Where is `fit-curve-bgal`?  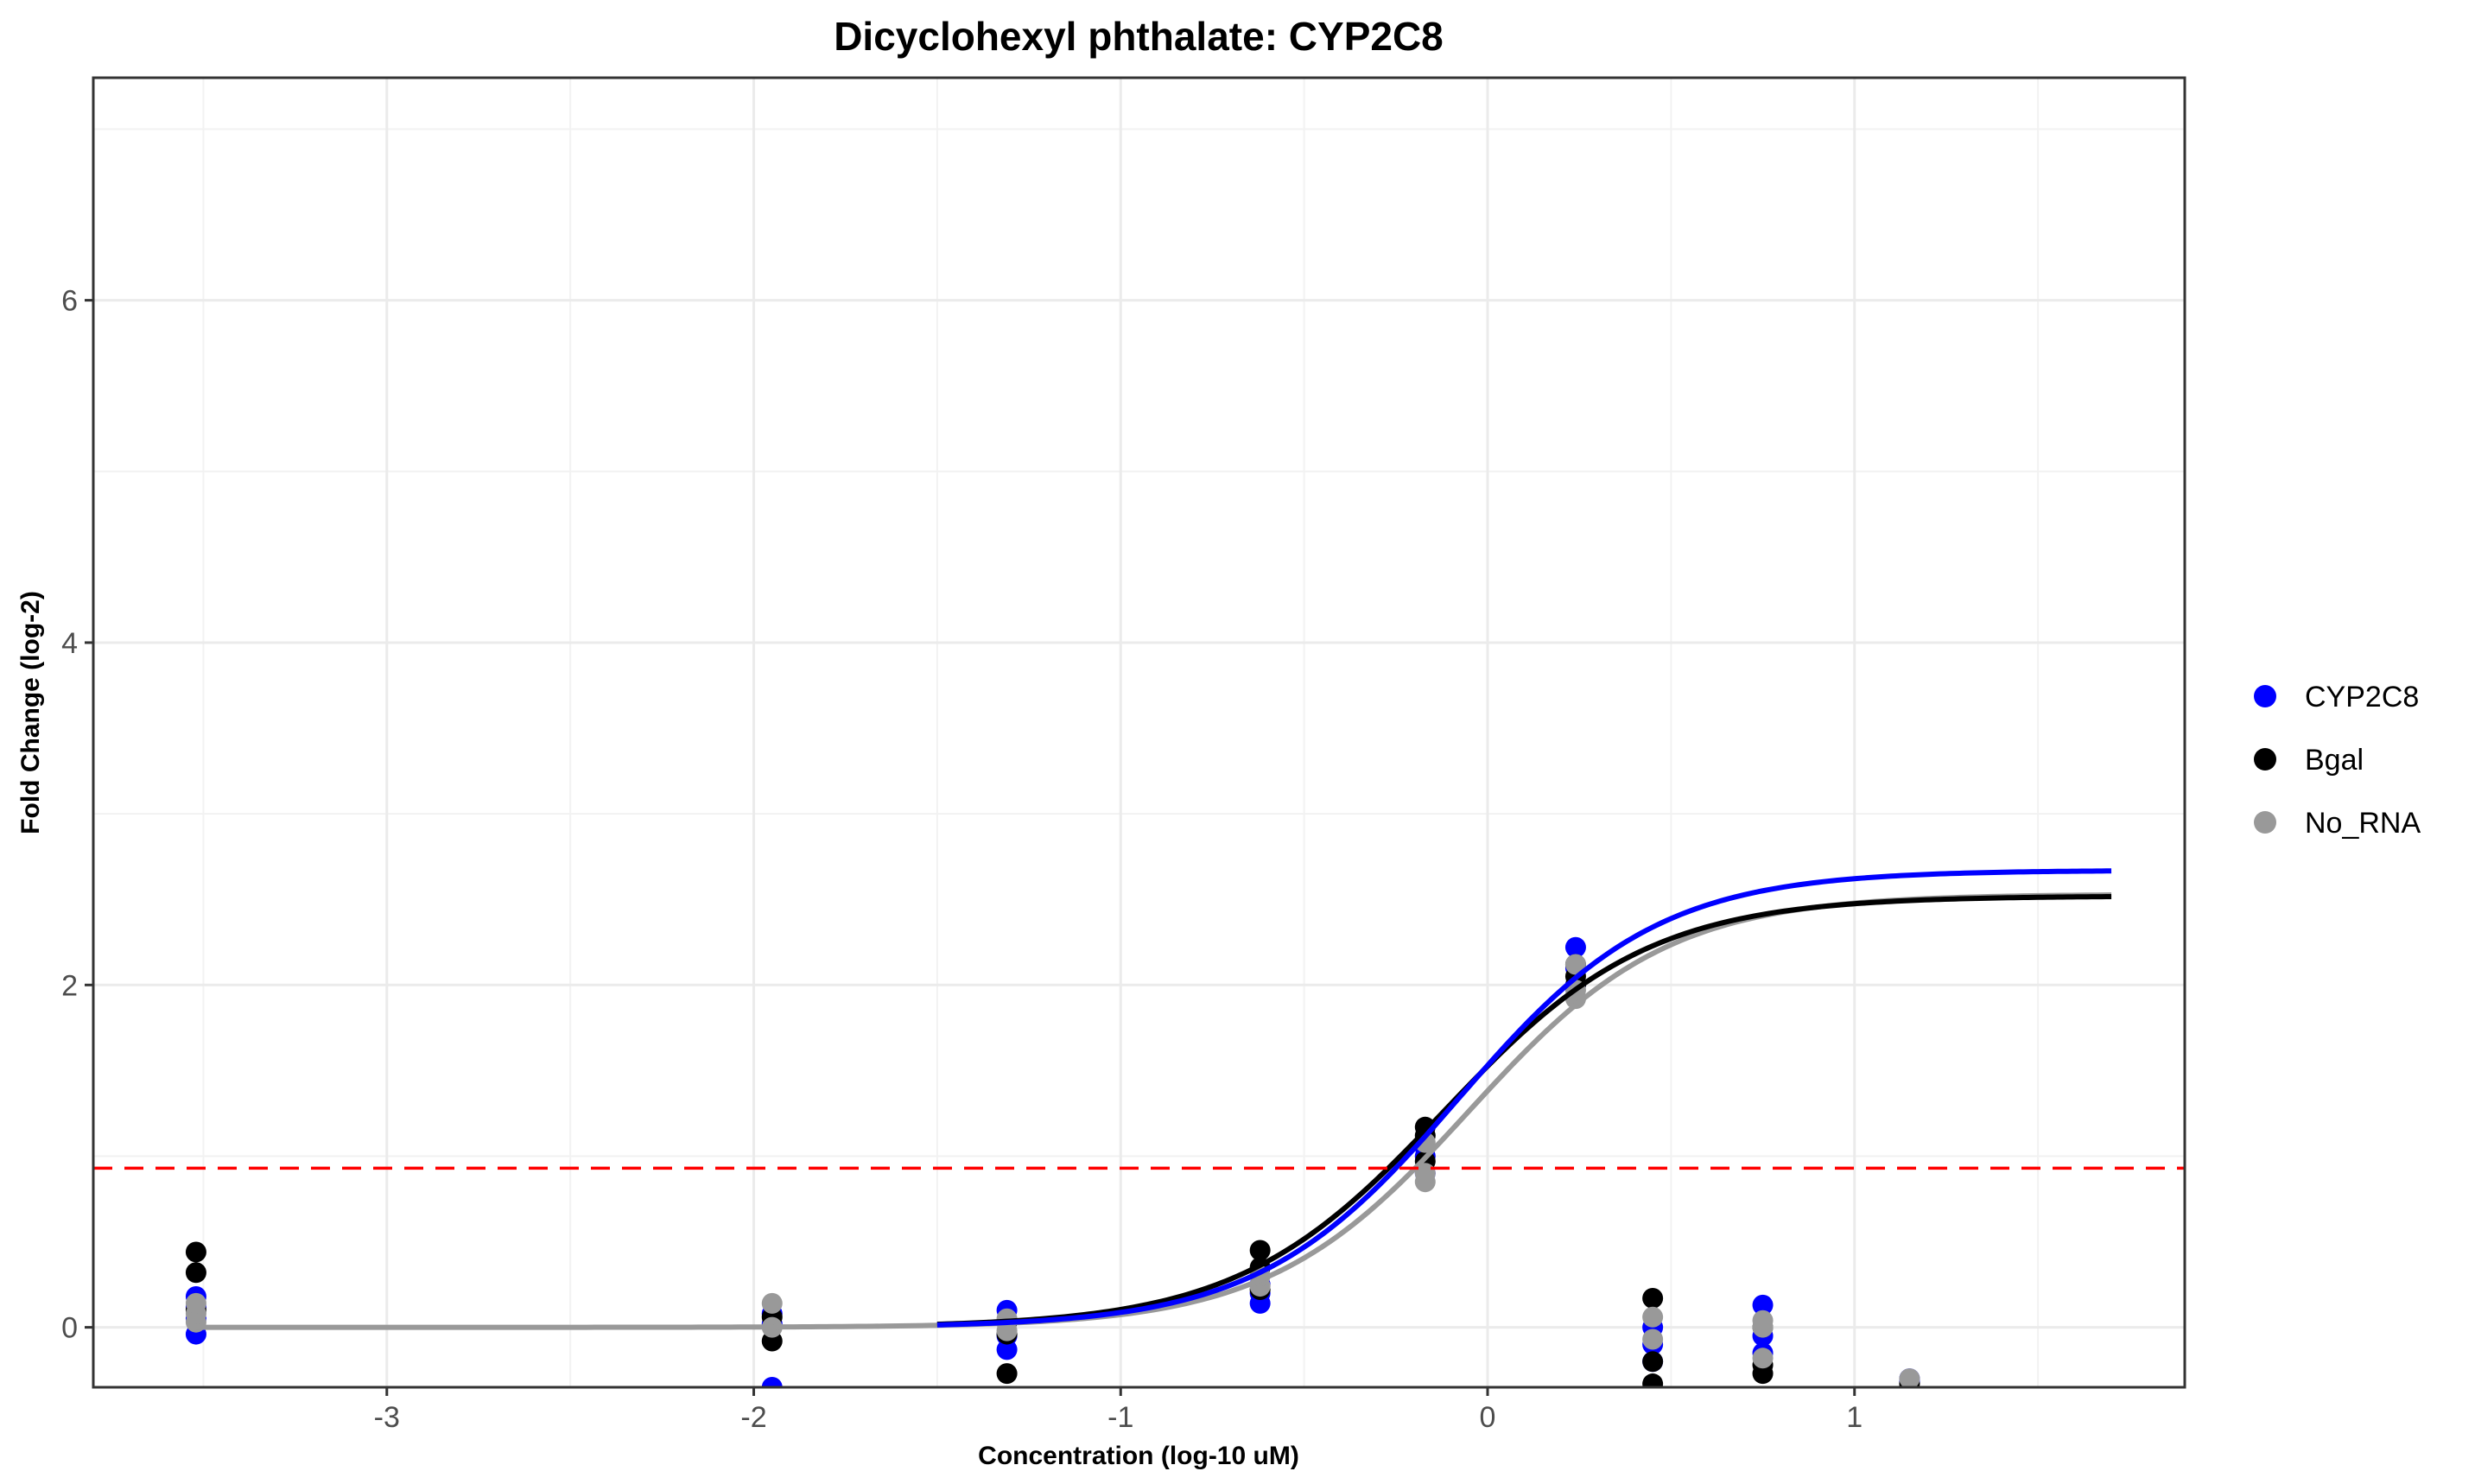
fit-curve-bgal is located at coordinates (1524, 1111).